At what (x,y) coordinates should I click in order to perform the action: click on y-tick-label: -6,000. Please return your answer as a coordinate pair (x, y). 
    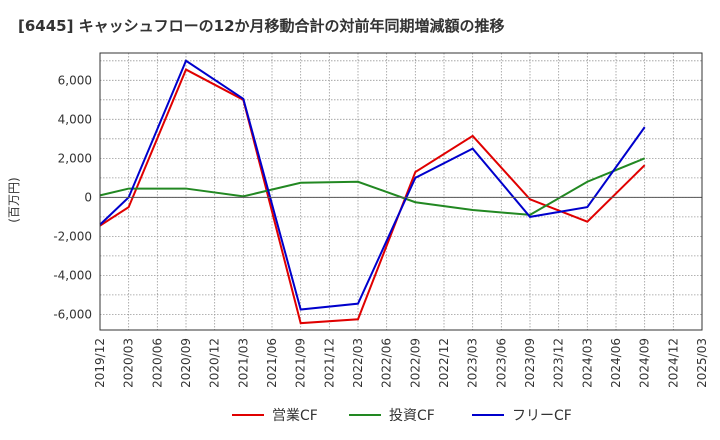
    Looking at the image, I should click on (72, 314).